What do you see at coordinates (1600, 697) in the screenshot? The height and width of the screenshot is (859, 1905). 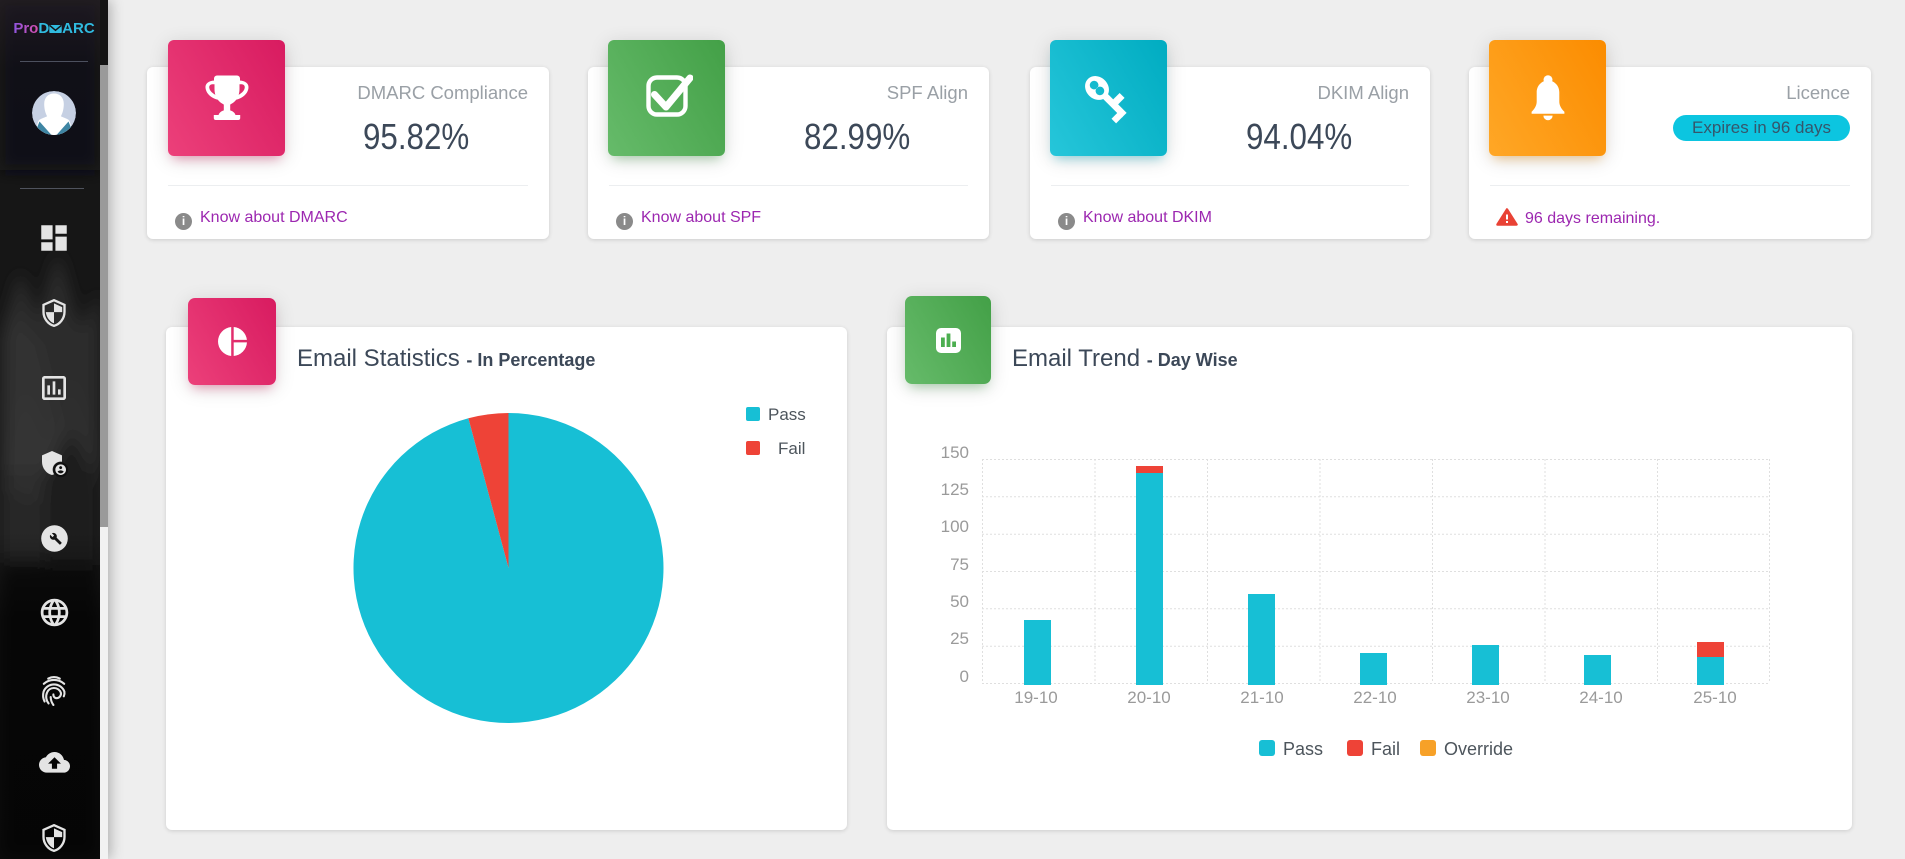 I see `svg-text: 24-10` at bounding box center [1600, 697].